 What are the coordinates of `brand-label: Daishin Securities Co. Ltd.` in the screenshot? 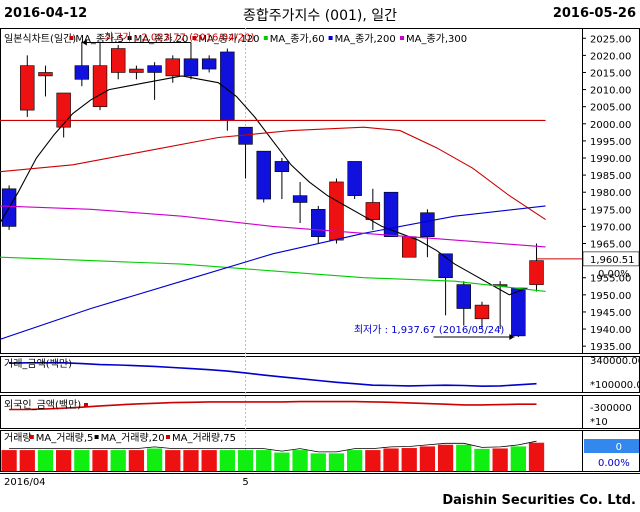 It's located at (539, 500).